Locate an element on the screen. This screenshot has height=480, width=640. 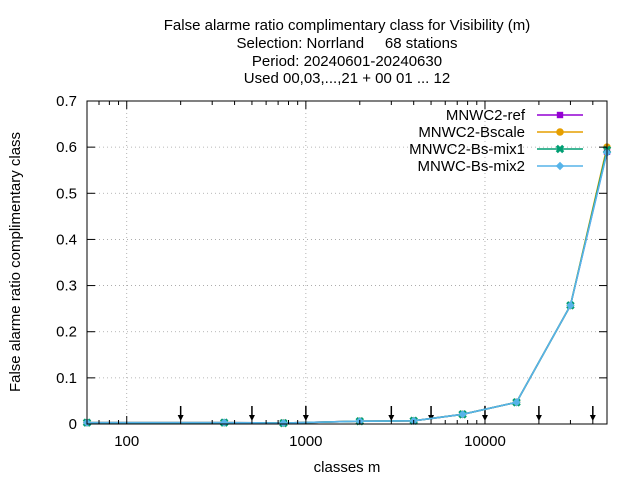
legend-label: MNWC2-Bs-mix1 is located at coordinates (467, 149).